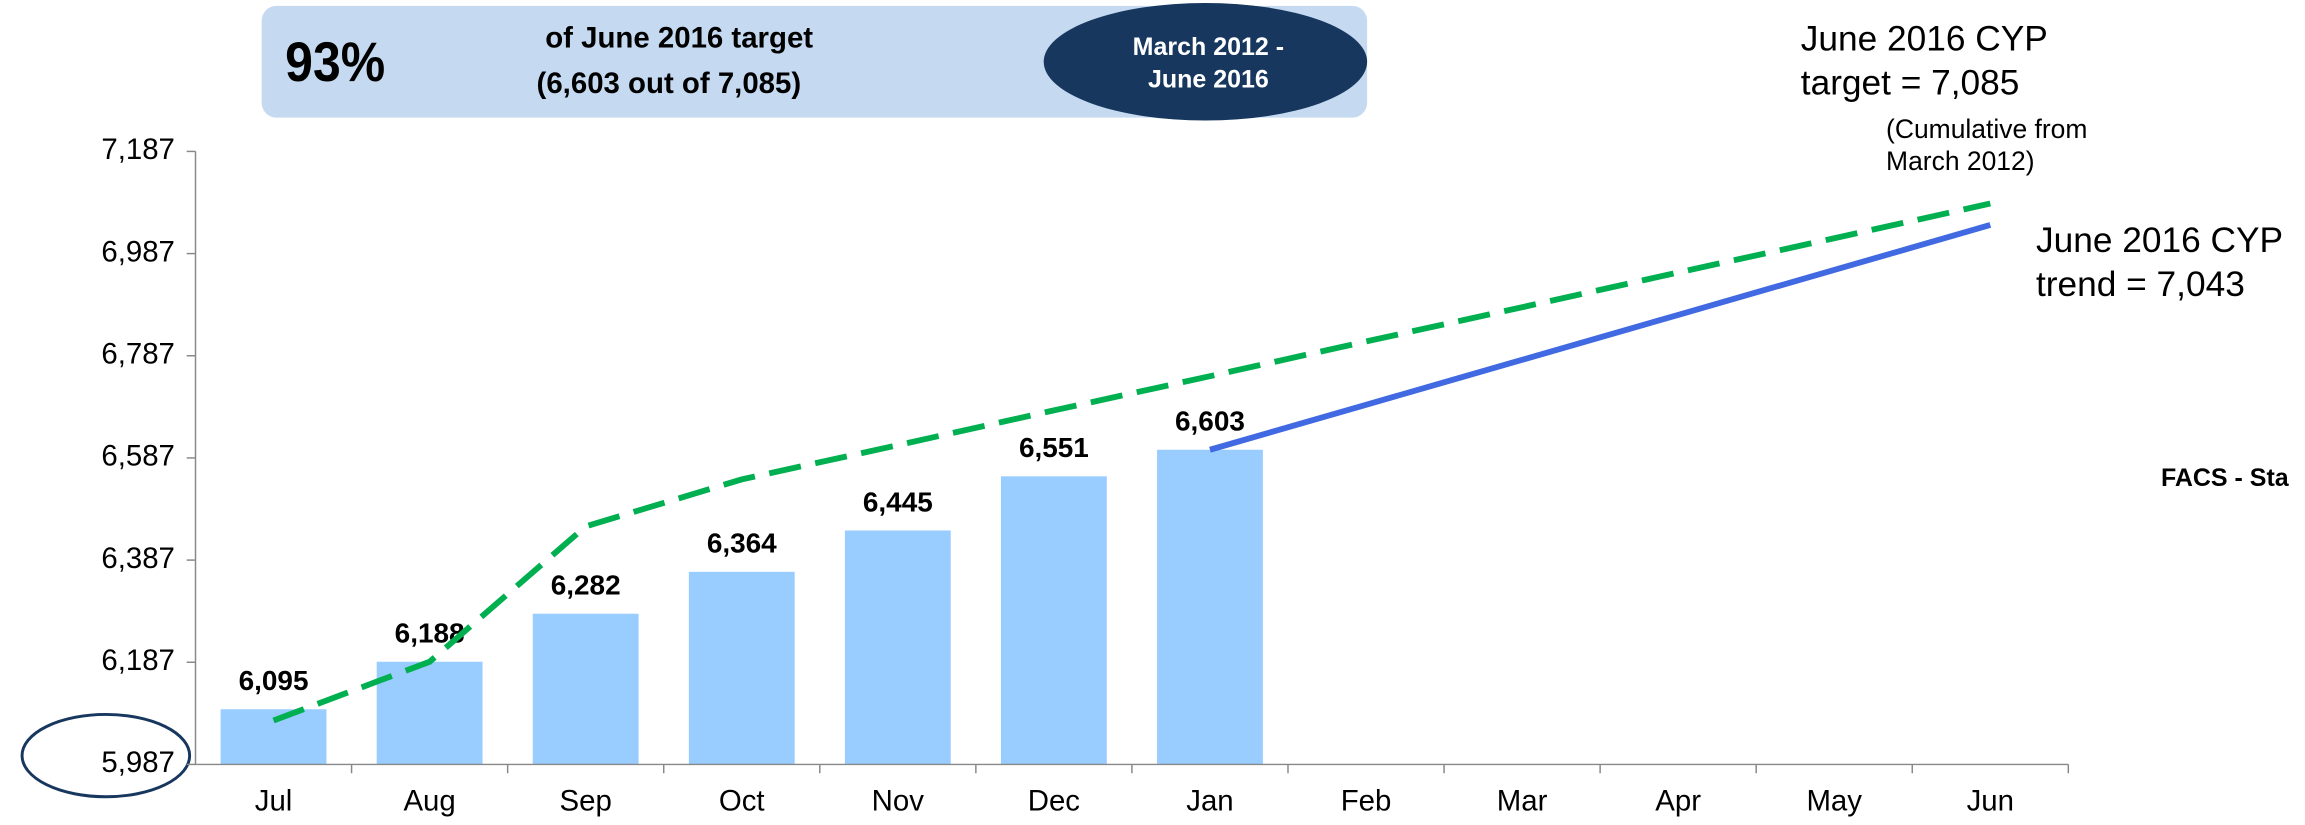  Describe the element at coordinates (429, 800) in the screenshot. I see `x-tick-label: Aug` at that location.